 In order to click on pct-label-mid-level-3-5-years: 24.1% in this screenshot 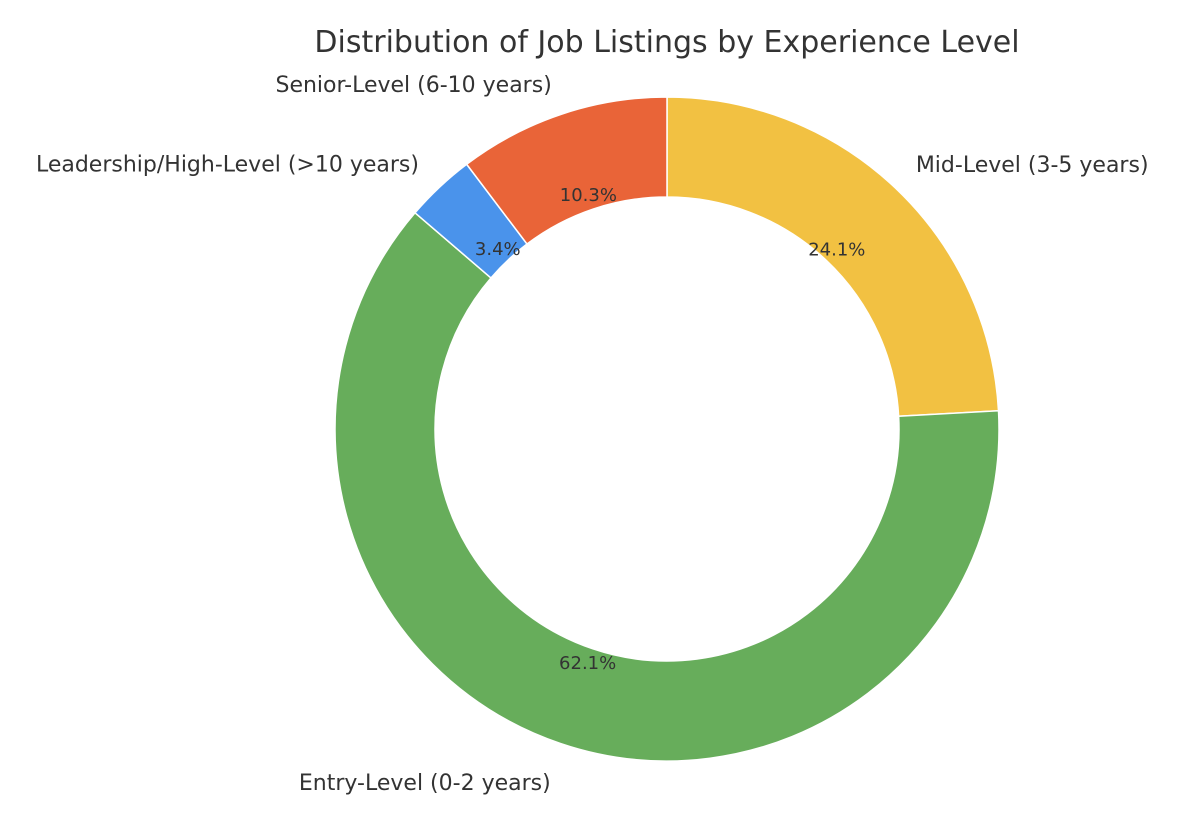, I will do `click(836, 250)`.